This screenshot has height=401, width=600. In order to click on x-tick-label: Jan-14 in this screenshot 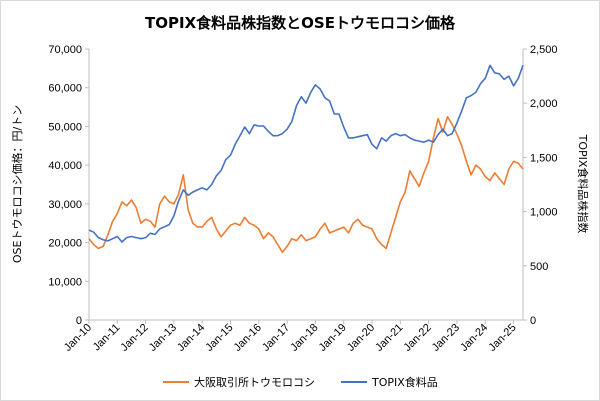, I will do `click(191, 338)`.